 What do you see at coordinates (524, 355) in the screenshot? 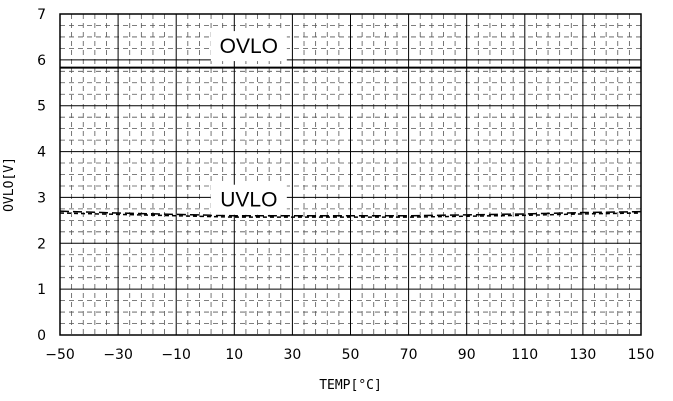
I see `x-tick-label: 110` at bounding box center [524, 355].